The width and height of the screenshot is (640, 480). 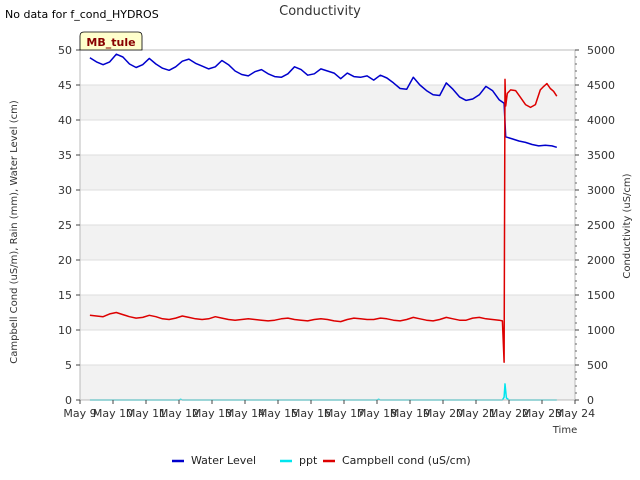 I want to click on x-tick-label: May 9, so click(x=79, y=413).